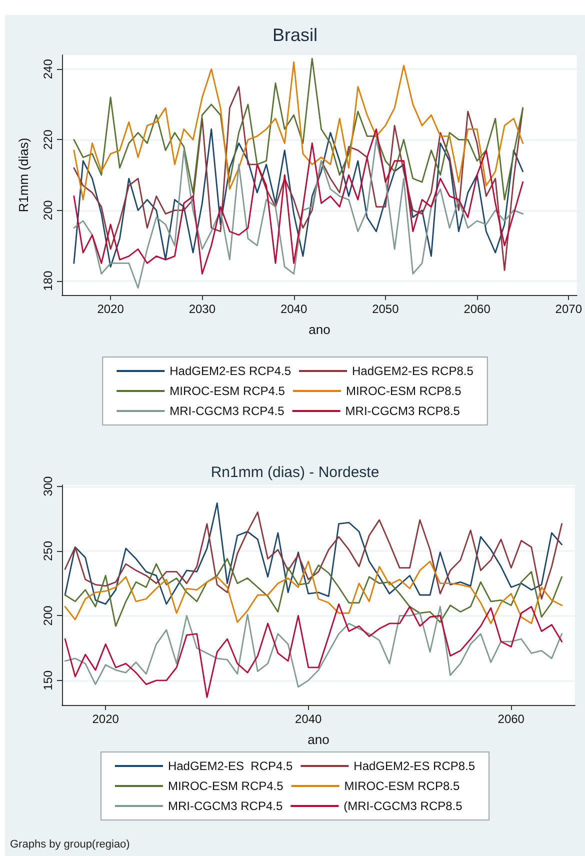 The image size is (585, 856). What do you see at coordinates (295, 35) in the screenshot?
I see `chart-title: Brasil` at bounding box center [295, 35].